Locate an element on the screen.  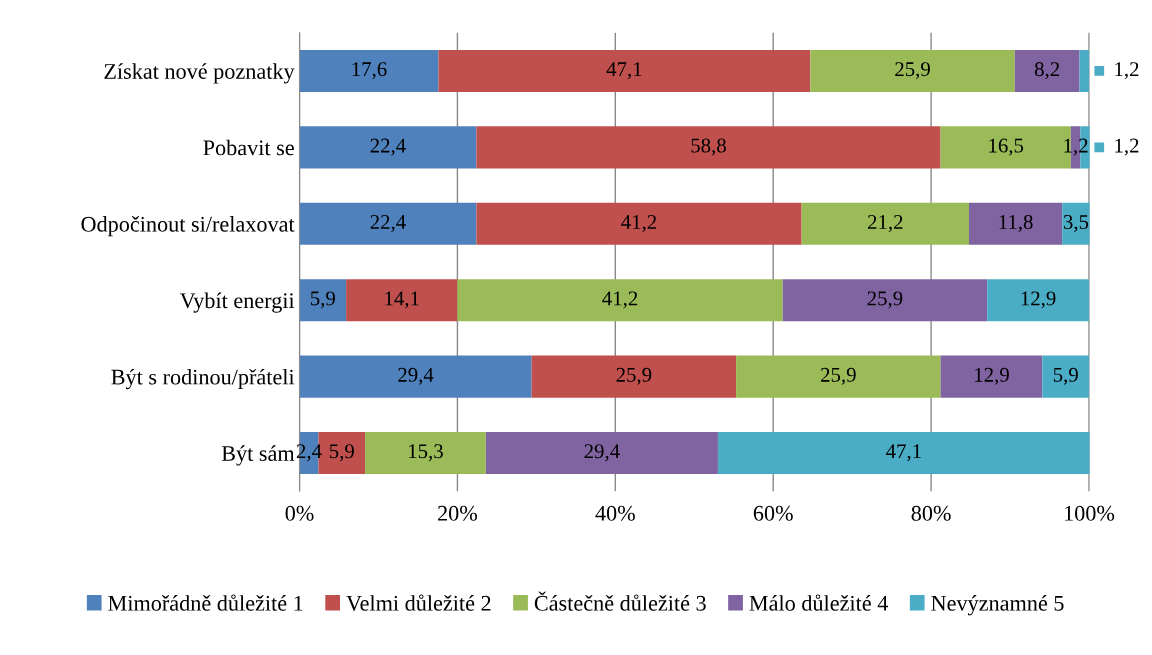
x-tick-label: 80% is located at coordinates (931, 513).